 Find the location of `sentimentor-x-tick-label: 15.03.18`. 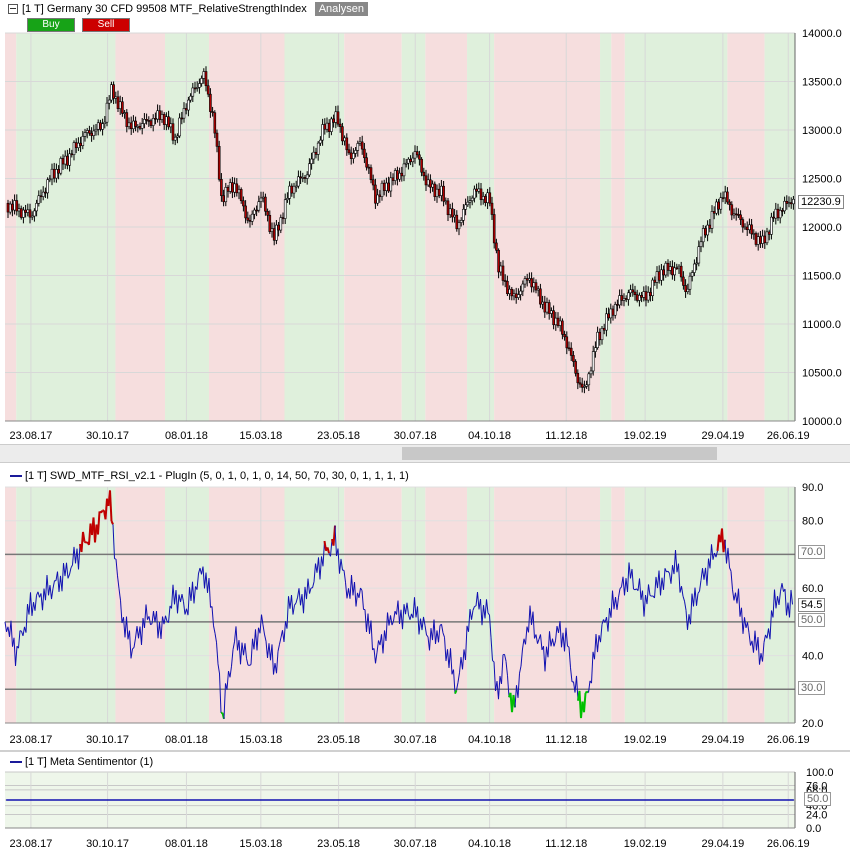

sentimentor-x-tick-label: 15.03.18 is located at coordinates (260, 844).